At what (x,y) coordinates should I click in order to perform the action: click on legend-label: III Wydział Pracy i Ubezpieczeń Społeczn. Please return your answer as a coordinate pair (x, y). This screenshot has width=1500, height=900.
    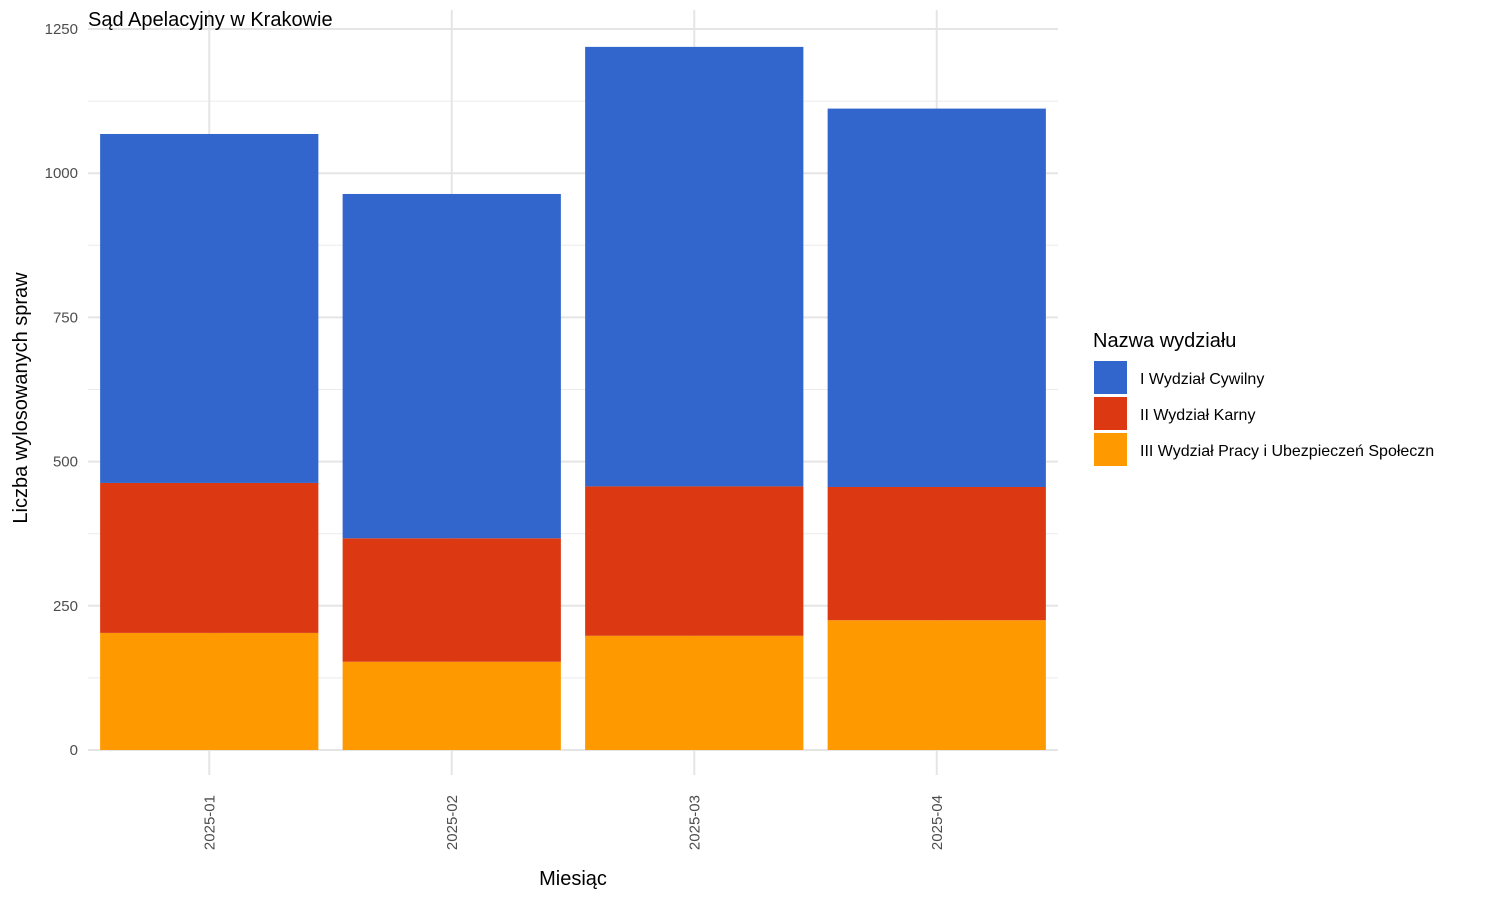
    Looking at the image, I should click on (1287, 451).